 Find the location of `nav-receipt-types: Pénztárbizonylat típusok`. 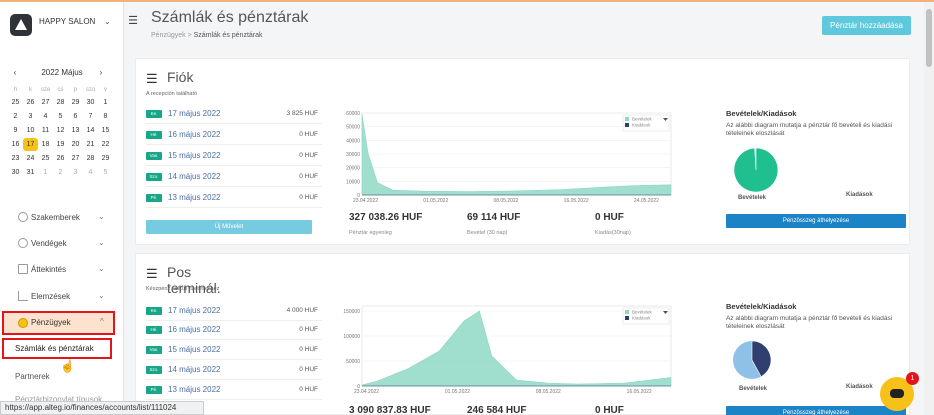

nav-receipt-types: Pénztárbizonylat típusok is located at coordinates (59, 399).